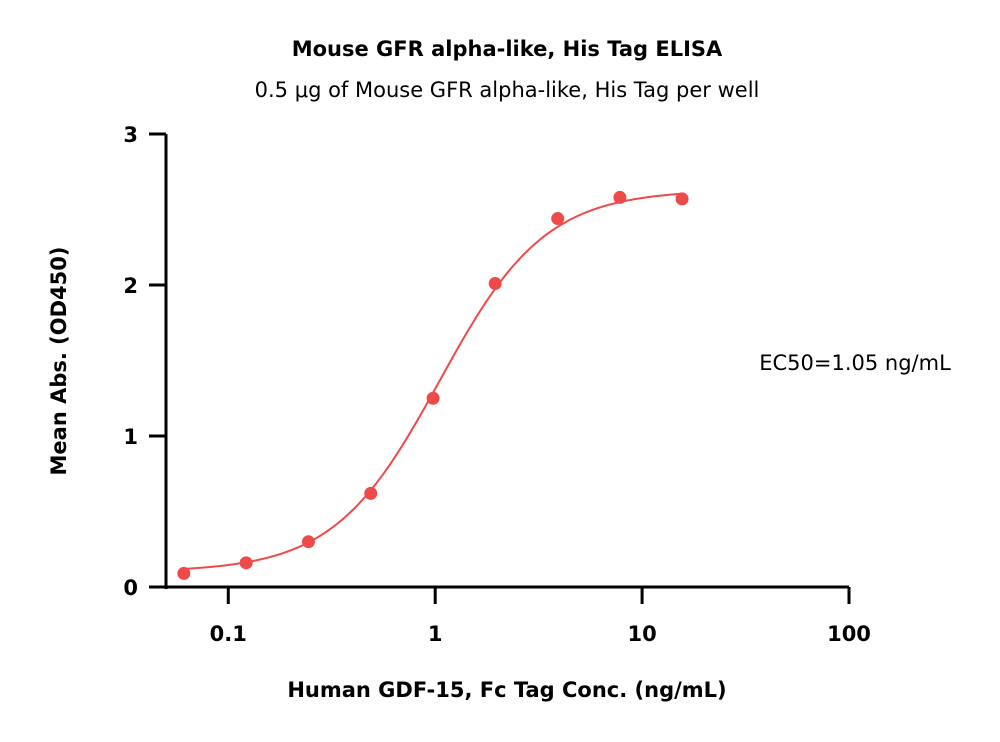  What do you see at coordinates (130, 135) in the screenshot?
I see `y-tick-label: 3` at bounding box center [130, 135].